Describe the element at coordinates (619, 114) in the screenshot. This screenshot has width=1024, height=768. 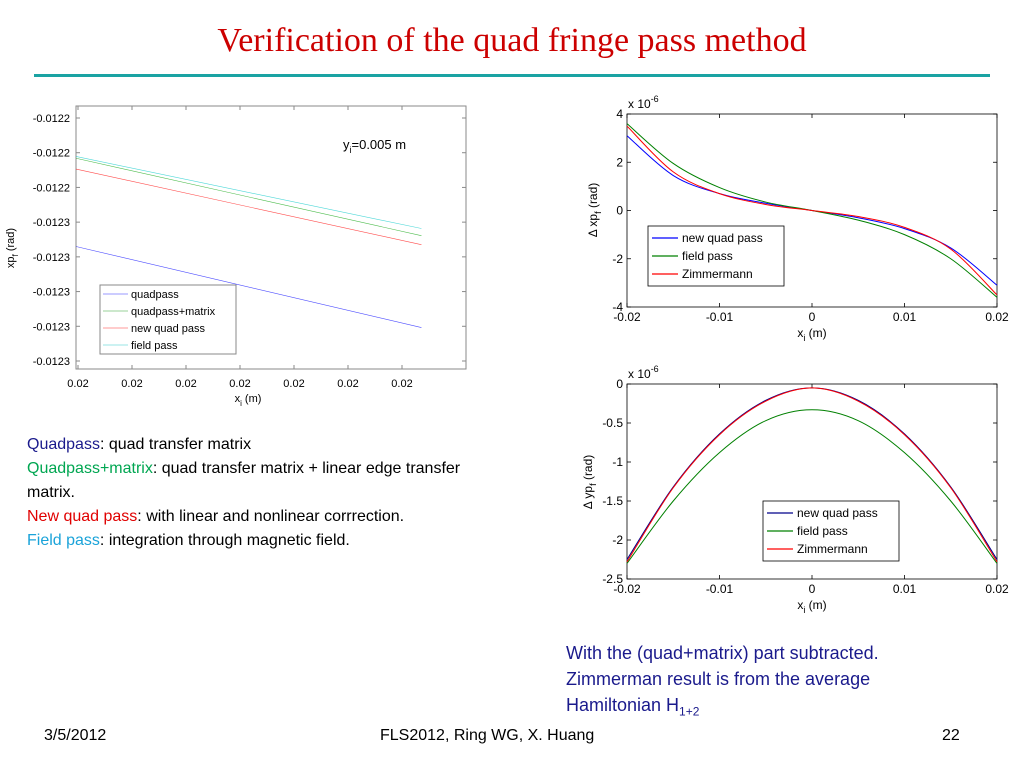
I see `y-tick-label: 4` at that location.